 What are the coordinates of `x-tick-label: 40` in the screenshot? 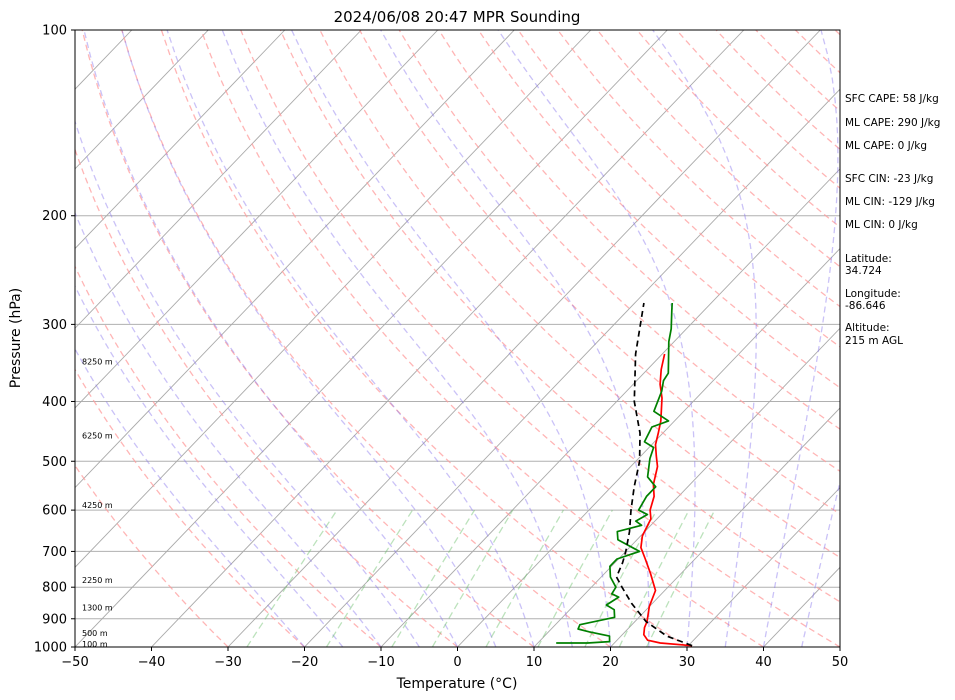 It's located at (763, 662).